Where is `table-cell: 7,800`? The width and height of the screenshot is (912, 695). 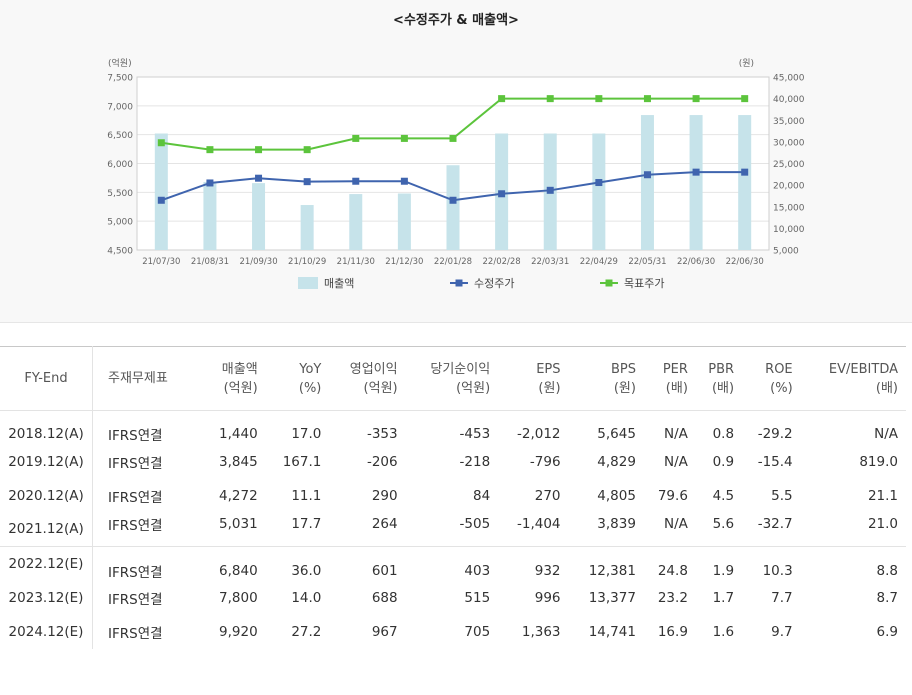
table-cell: 7,800 is located at coordinates (238, 598).